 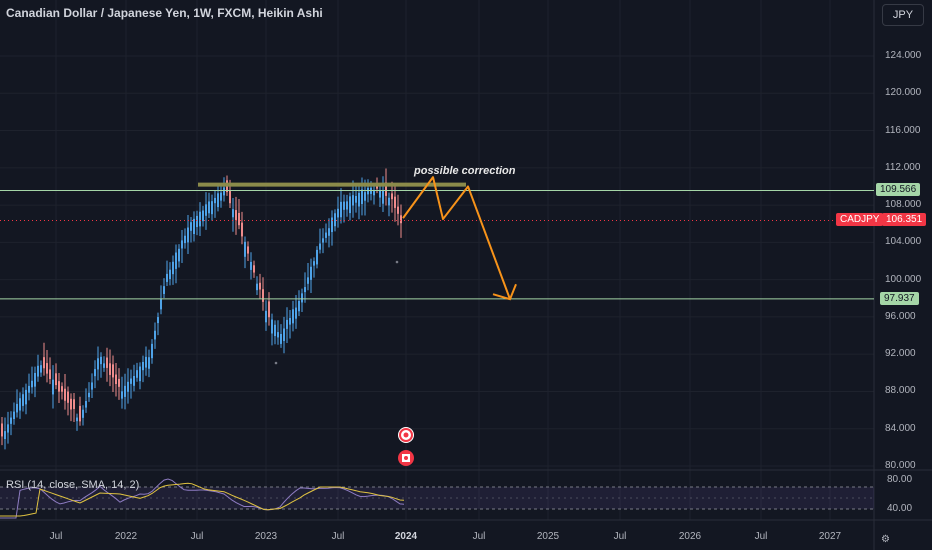 I want to click on settings-gear-icon: ⚙, so click(x=885, y=539).